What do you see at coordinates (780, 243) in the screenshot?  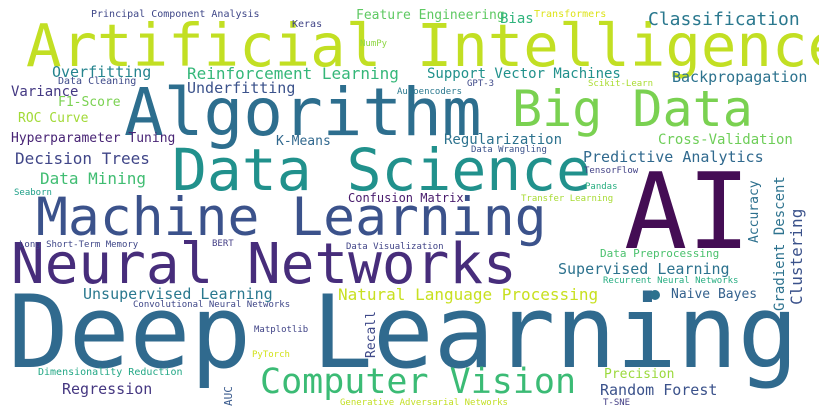 I see `word-gradient-descent: Gradient Descent` at bounding box center [780, 243].